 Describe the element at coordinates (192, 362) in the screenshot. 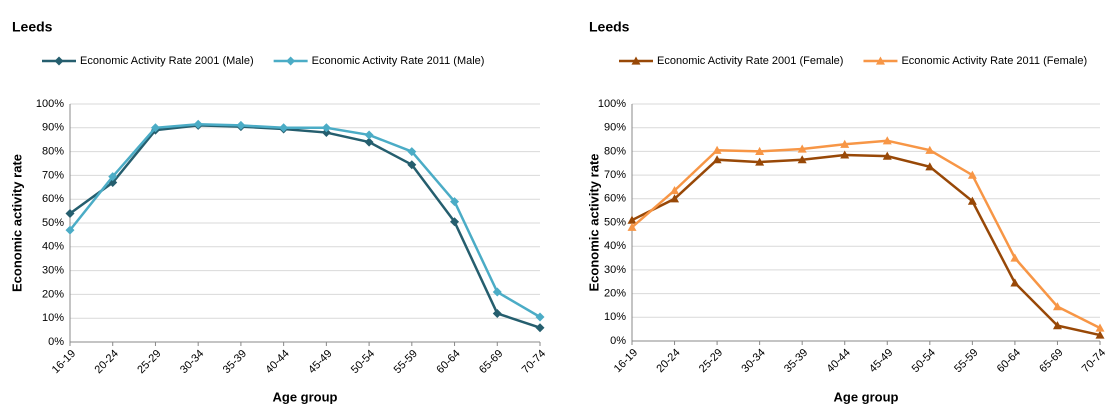

I see `x-tick-label: 30-34` at that location.